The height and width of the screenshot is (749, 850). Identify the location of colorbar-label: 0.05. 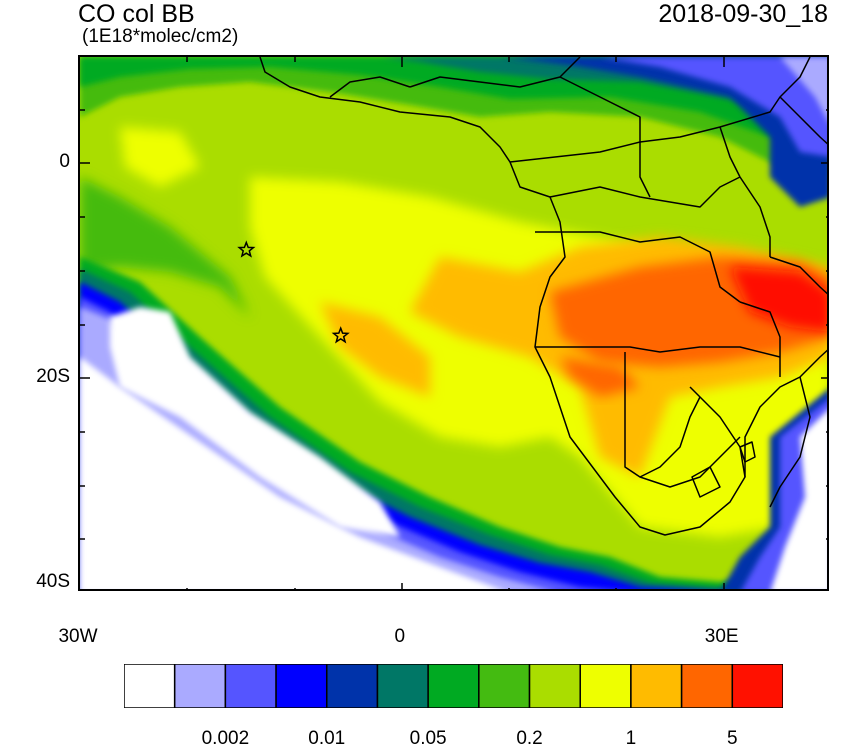
(428, 738).